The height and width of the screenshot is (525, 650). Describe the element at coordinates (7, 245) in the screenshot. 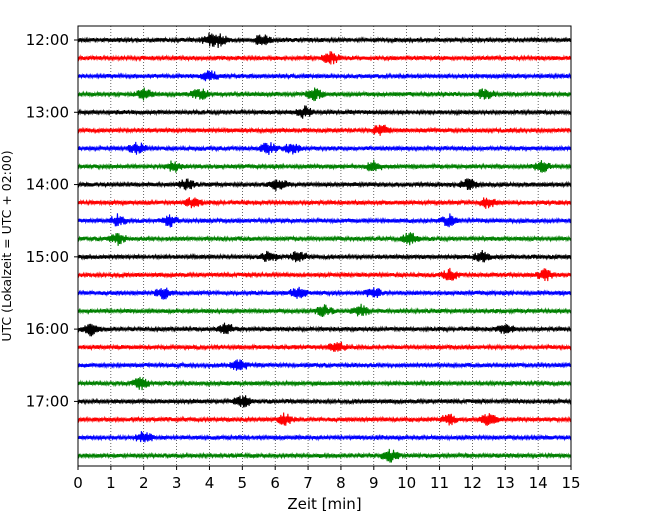

I see `y-axis-label: UTC (Lokalzeit = UTC + 02:00)` at that location.